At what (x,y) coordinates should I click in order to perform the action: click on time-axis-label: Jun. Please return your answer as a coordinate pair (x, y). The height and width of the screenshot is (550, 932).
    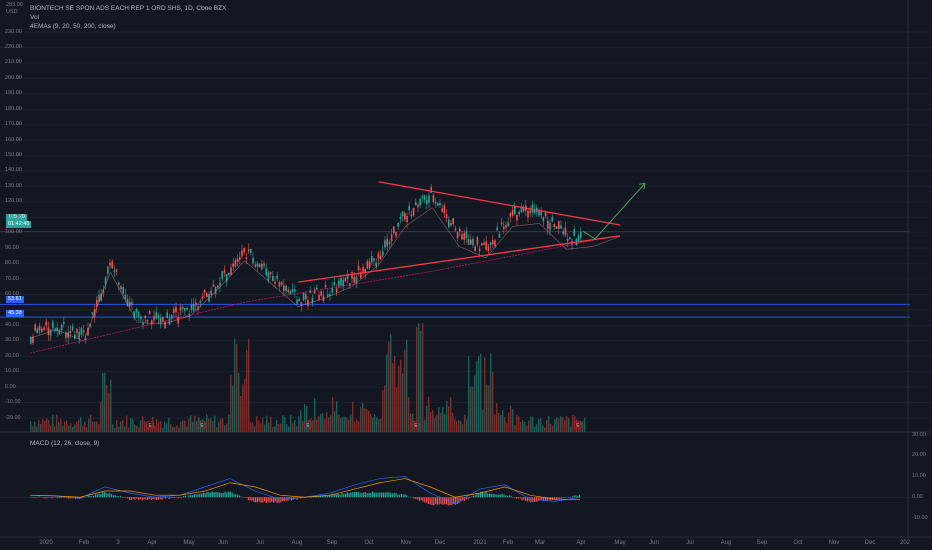
    Looking at the image, I should click on (654, 543).